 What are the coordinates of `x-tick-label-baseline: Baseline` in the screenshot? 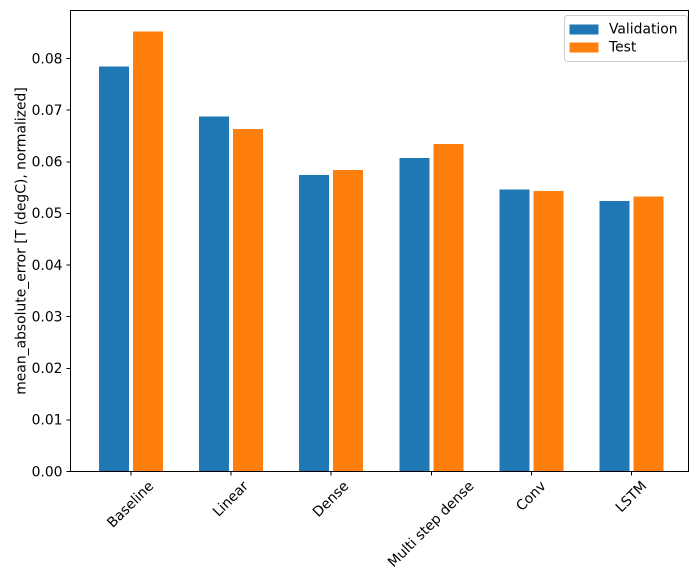 It's located at (130, 504).